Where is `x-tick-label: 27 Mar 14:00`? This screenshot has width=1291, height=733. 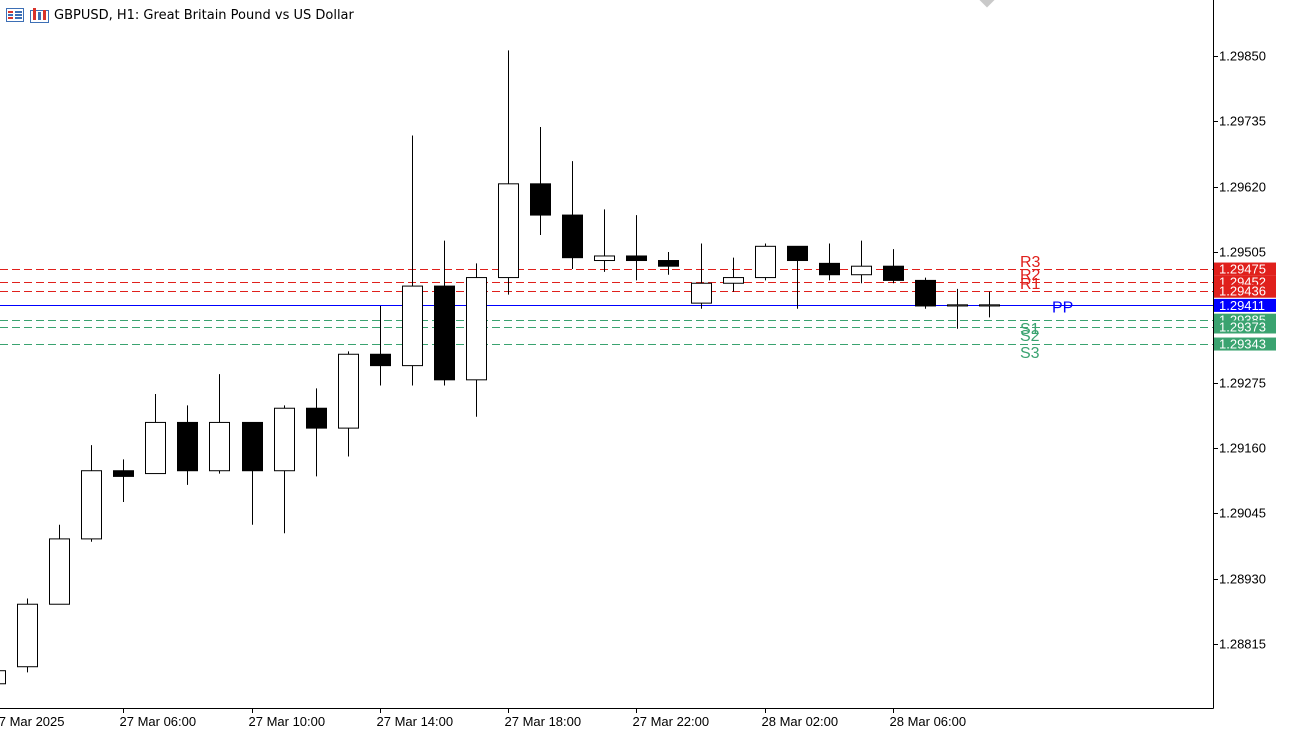 x-tick-label: 27 Mar 14:00 is located at coordinates (415, 721).